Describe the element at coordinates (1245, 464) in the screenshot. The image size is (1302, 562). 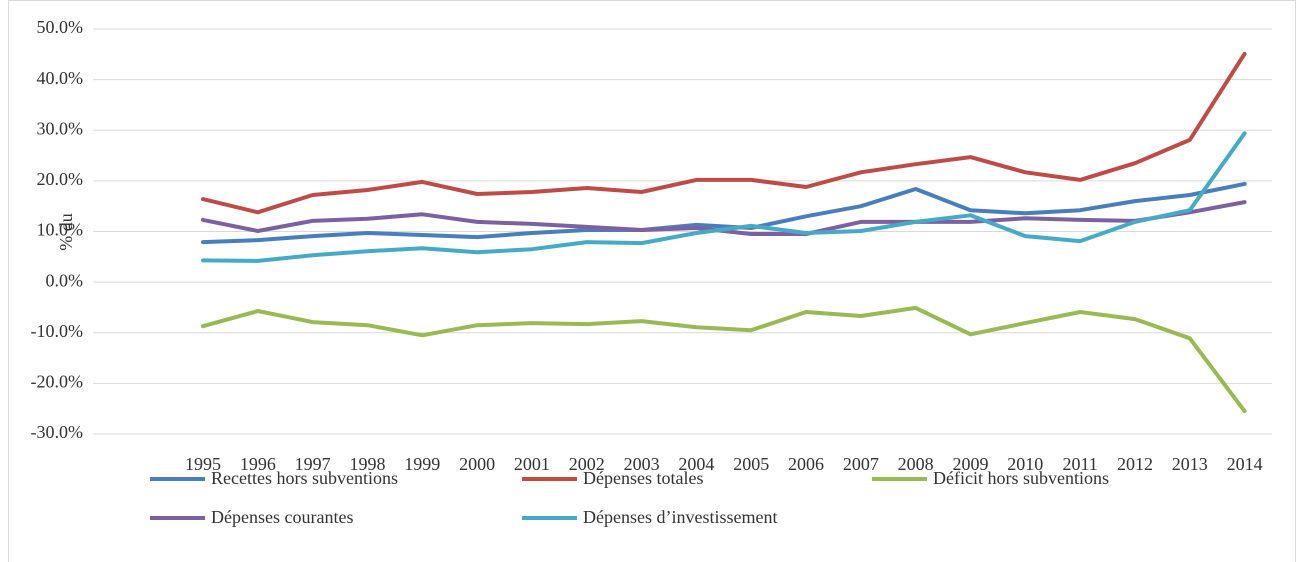
I see `x-tick-label: 2014` at that location.